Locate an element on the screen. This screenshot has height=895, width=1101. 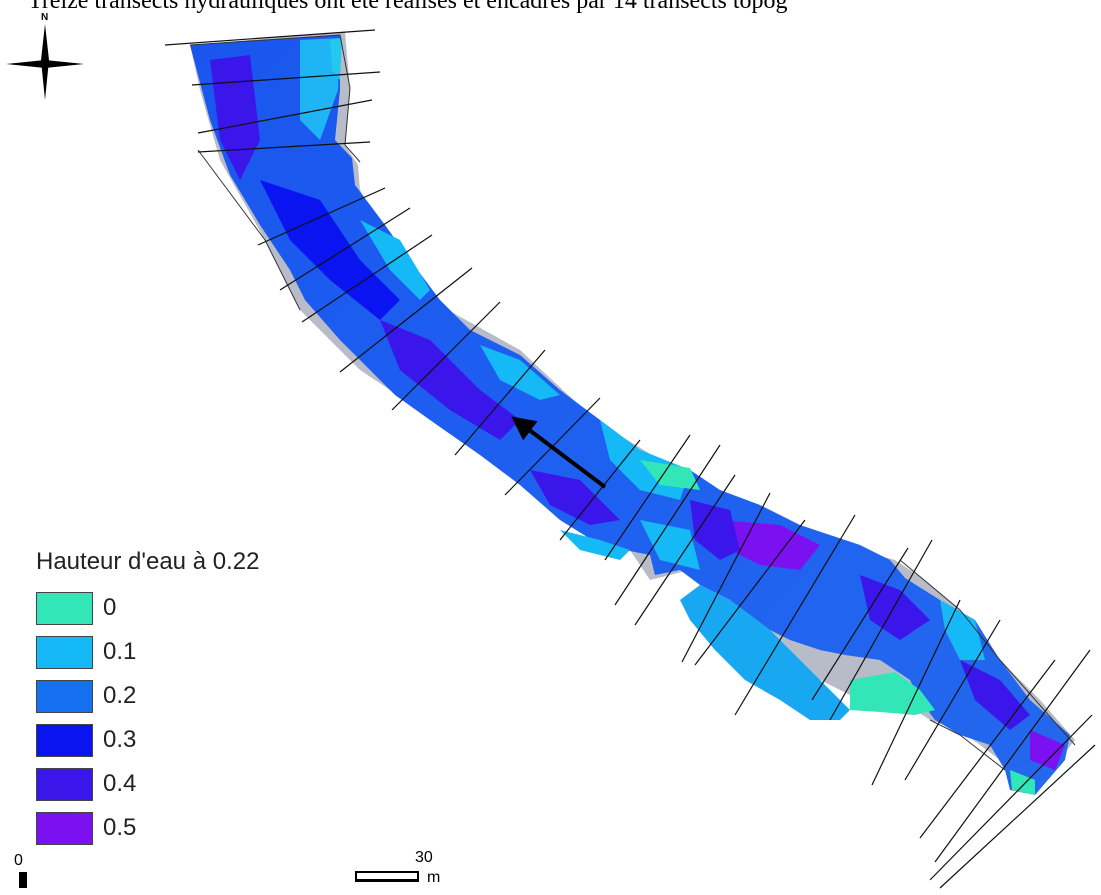
scale-origin-tick is located at coordinates (23, 880).